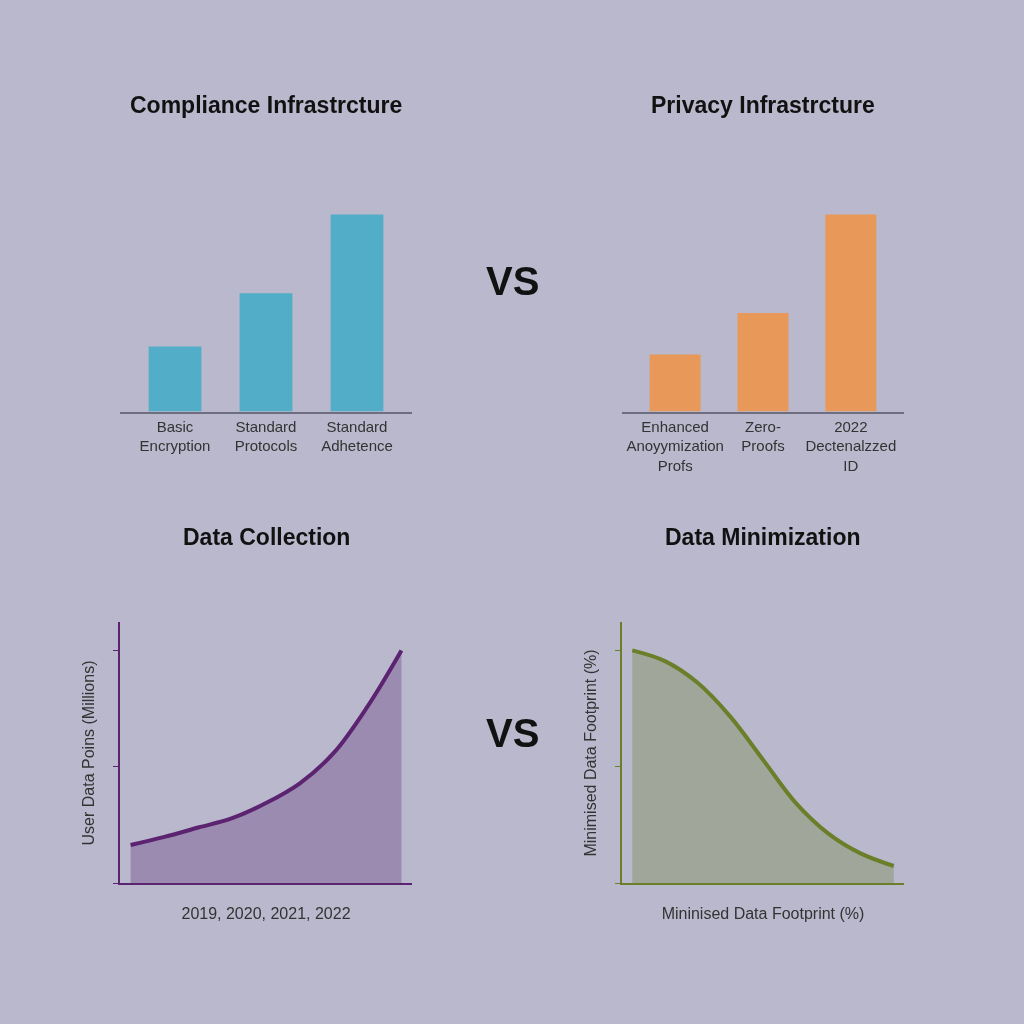 The image size is (1024, 1024). Describe the element at coordinates (357, 436) in the screenshot. I see `x-tick-label: Standard Adhetence` at that location.